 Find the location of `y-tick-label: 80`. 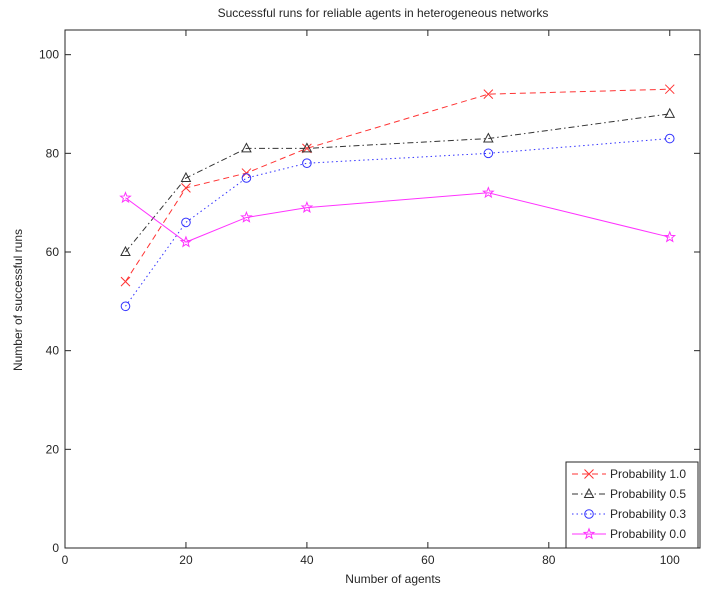

y-tick-label: 80 is located at coordinates (53, 153).